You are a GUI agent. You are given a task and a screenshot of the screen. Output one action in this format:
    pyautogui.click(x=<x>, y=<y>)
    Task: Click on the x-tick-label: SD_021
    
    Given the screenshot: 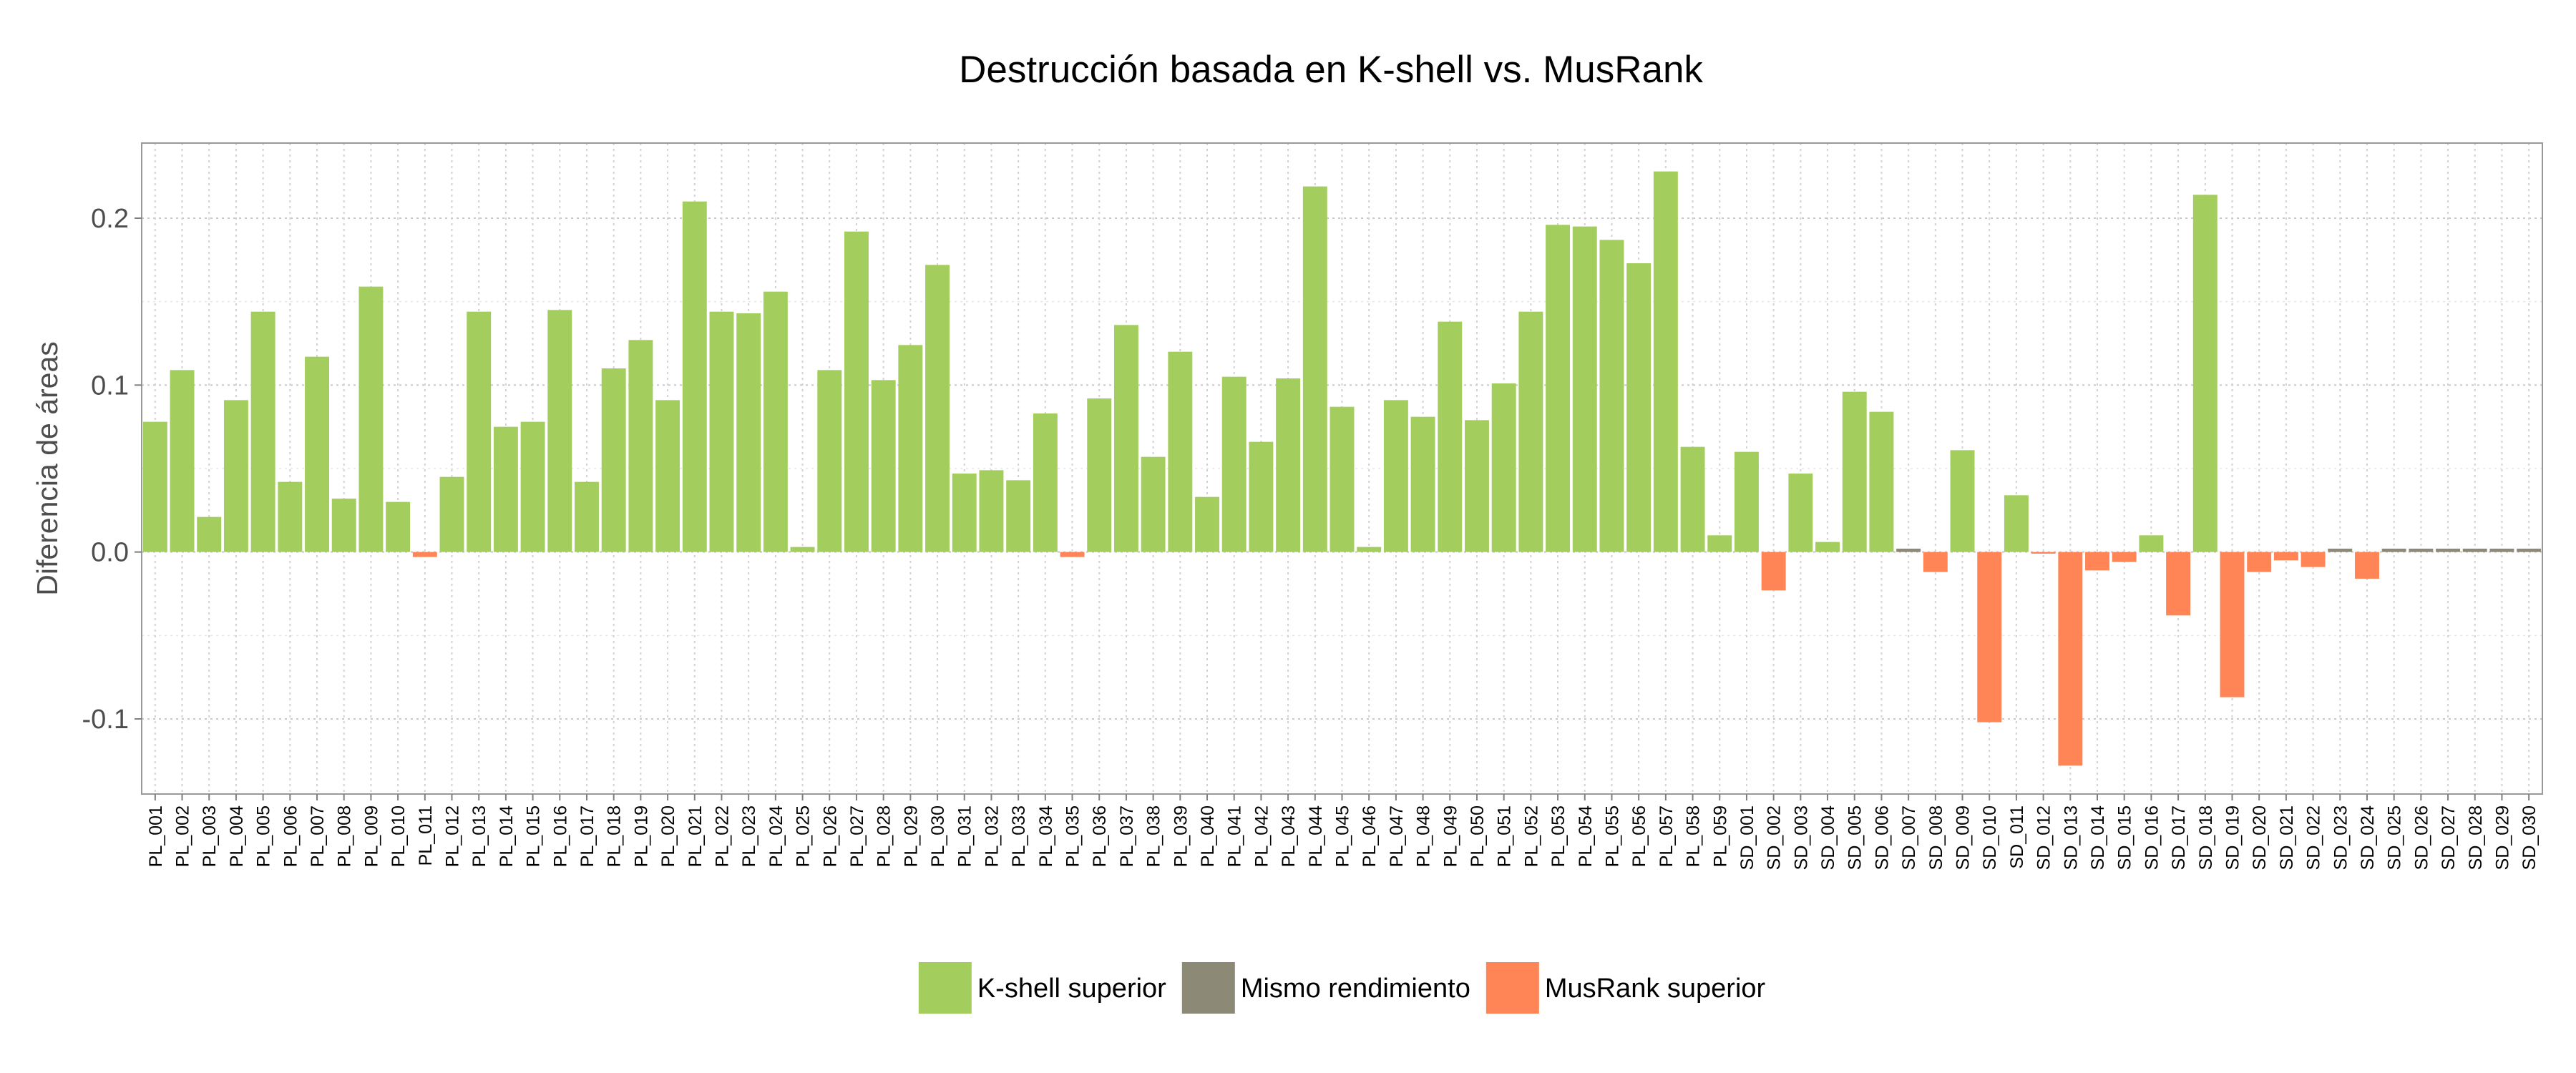 What is the action you would take?
    pyautogui.click(x=2287, y=838)
    